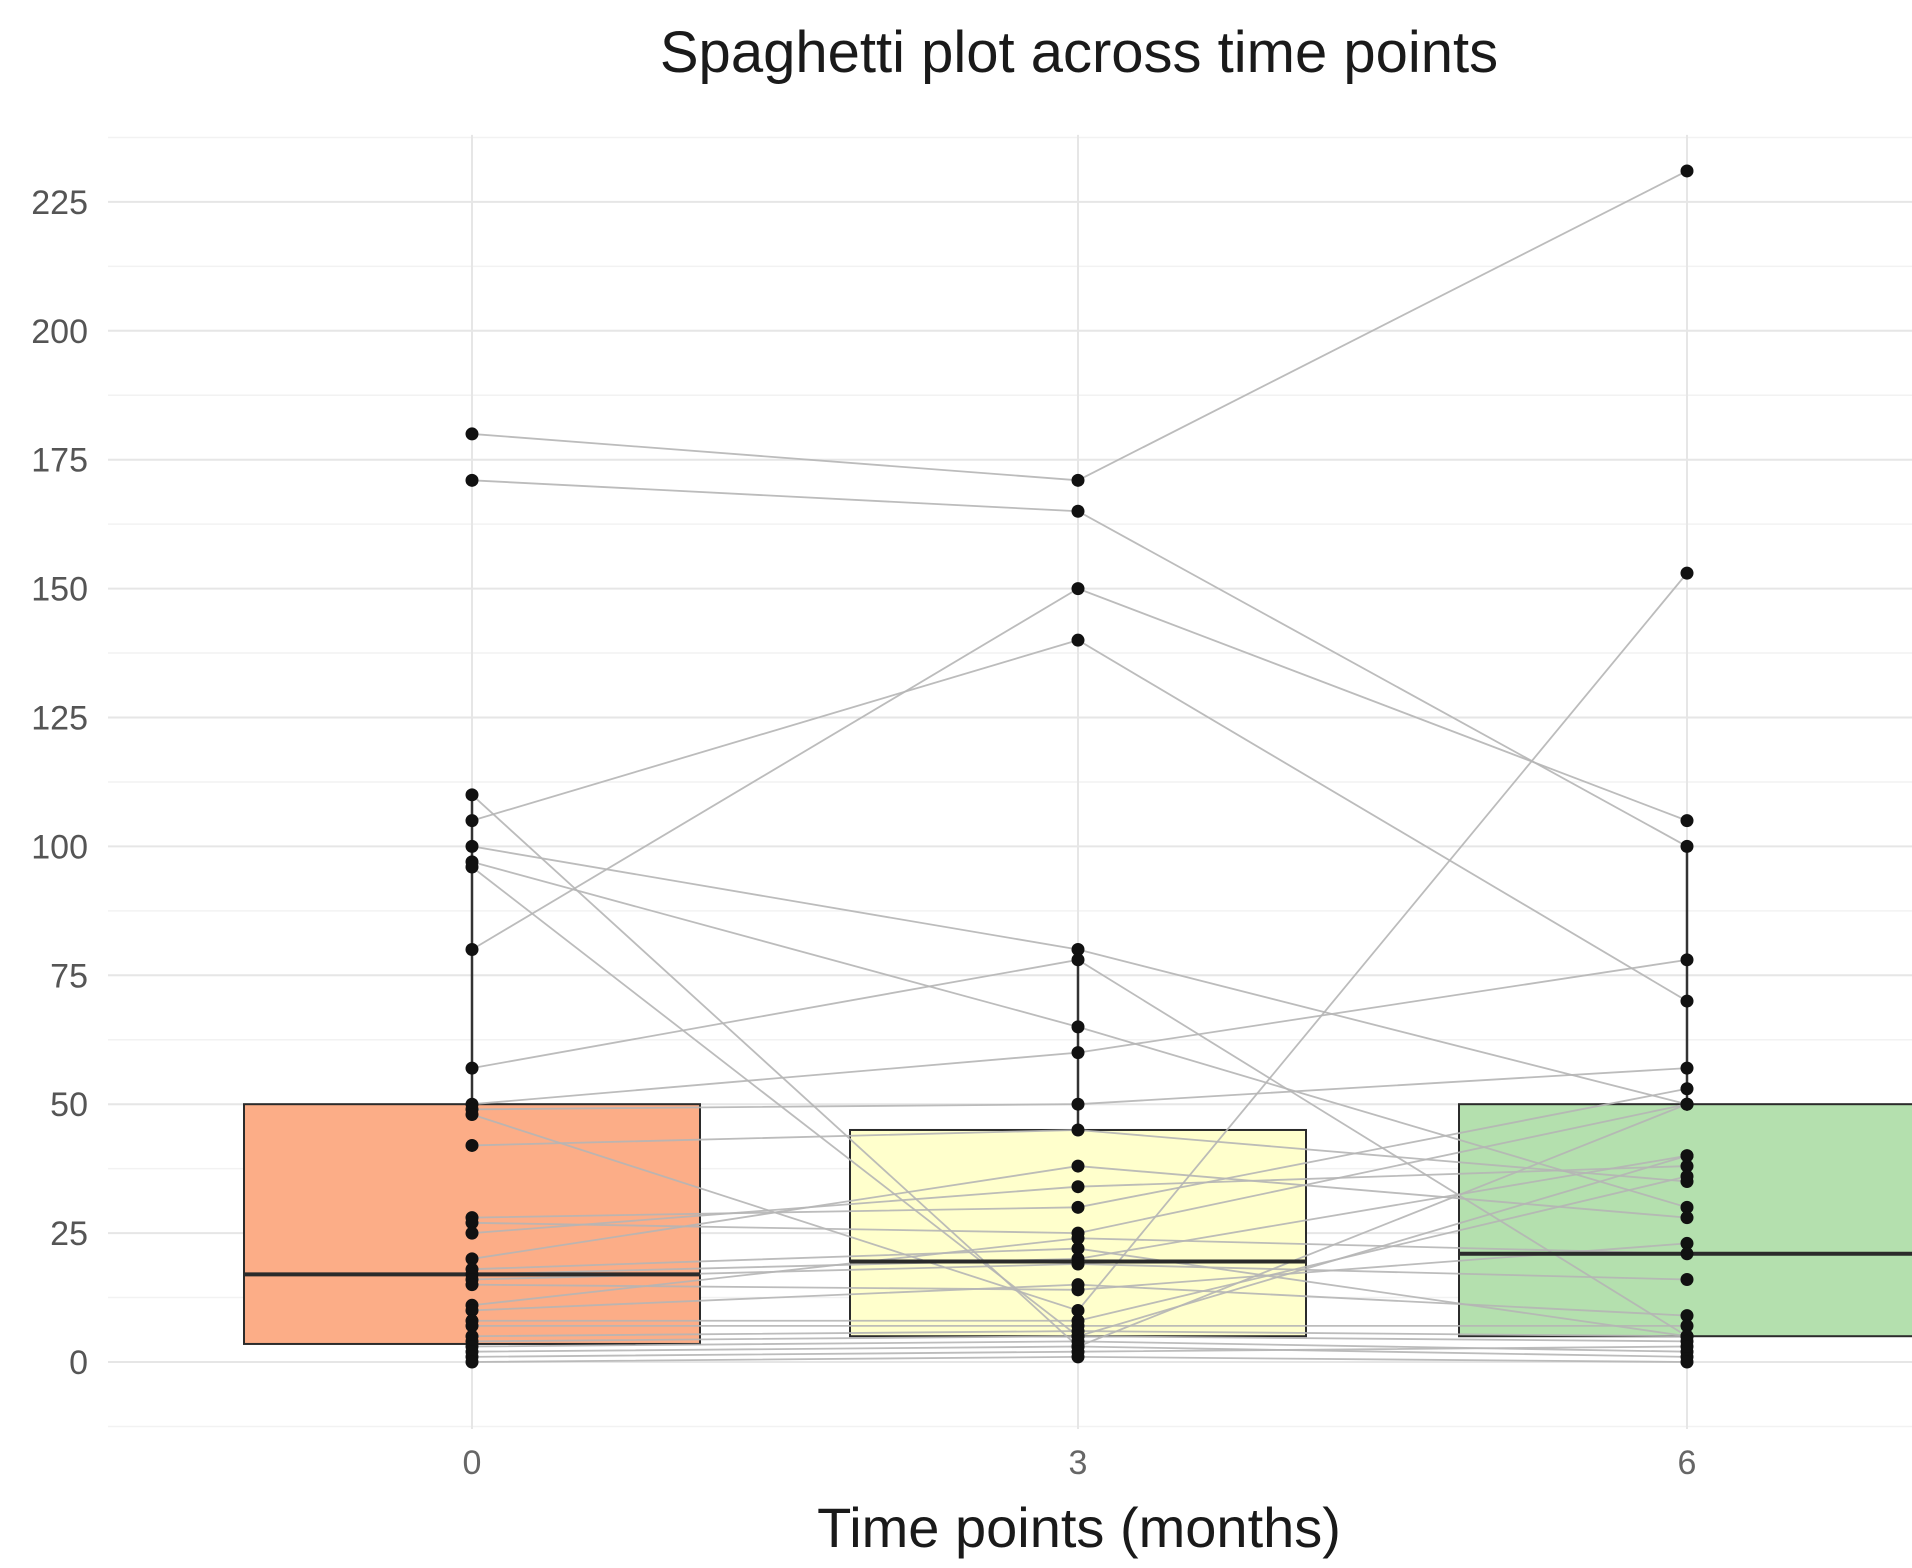 The image size is (1912, 1568). Describe the element at coordinates (59, 461) in the screenshot. I see `y-tick-label: 175` at that location.